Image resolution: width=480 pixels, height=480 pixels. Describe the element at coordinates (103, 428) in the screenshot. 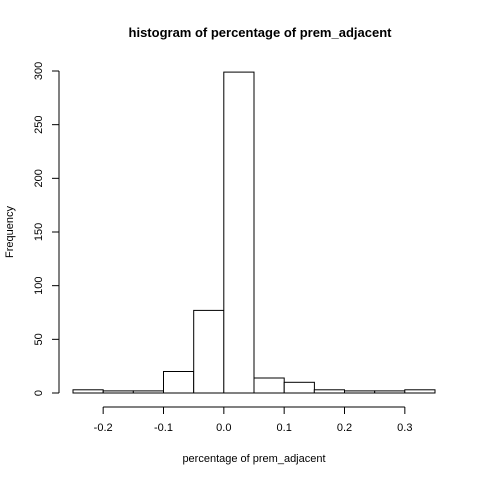

I see `x-tick-label: -0.2` at that location.